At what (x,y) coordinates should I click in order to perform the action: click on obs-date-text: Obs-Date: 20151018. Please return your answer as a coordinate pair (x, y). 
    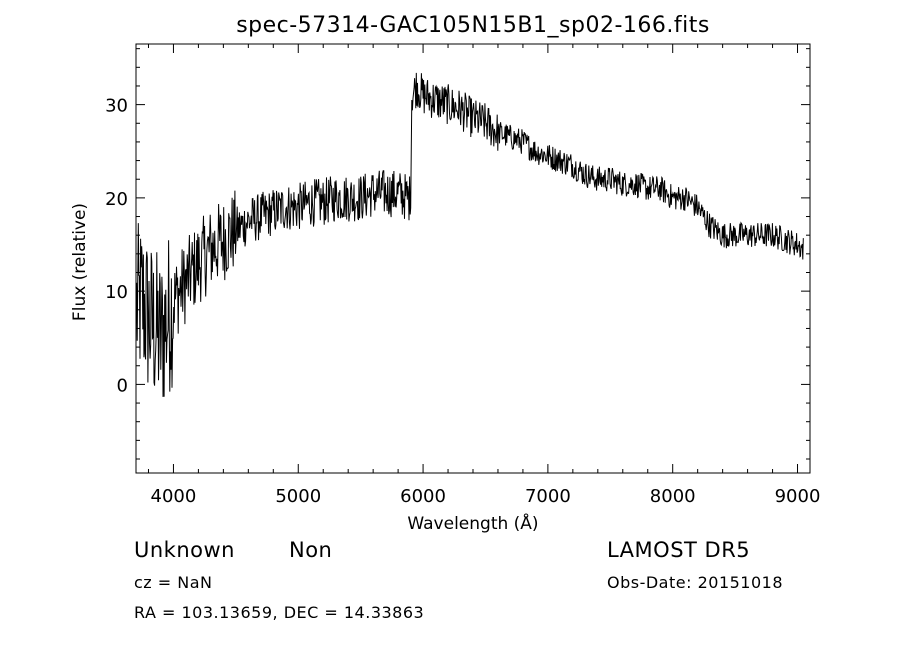
    Looking at the image, I should click on (695, 582).